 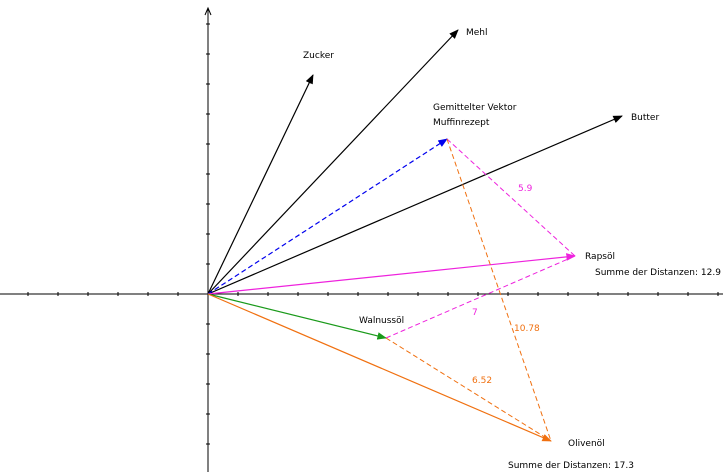 I want to click on distance-label-mean-rapsoel: 5.9, so click(x=525, y=189).